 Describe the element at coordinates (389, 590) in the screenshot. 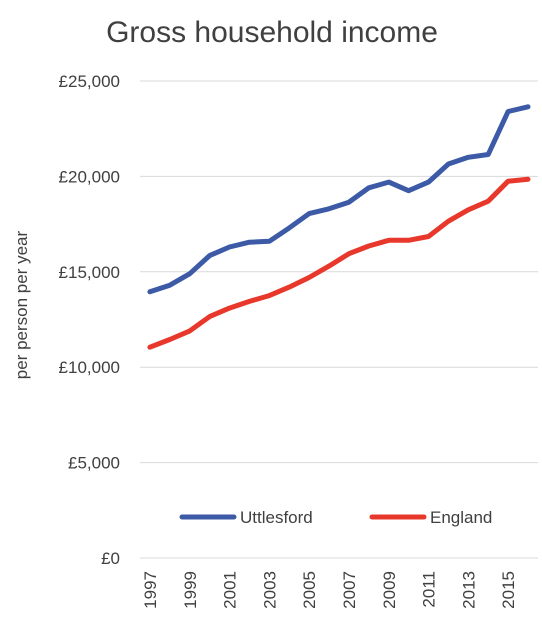

I see `x-tick-label: 2009` at that location.